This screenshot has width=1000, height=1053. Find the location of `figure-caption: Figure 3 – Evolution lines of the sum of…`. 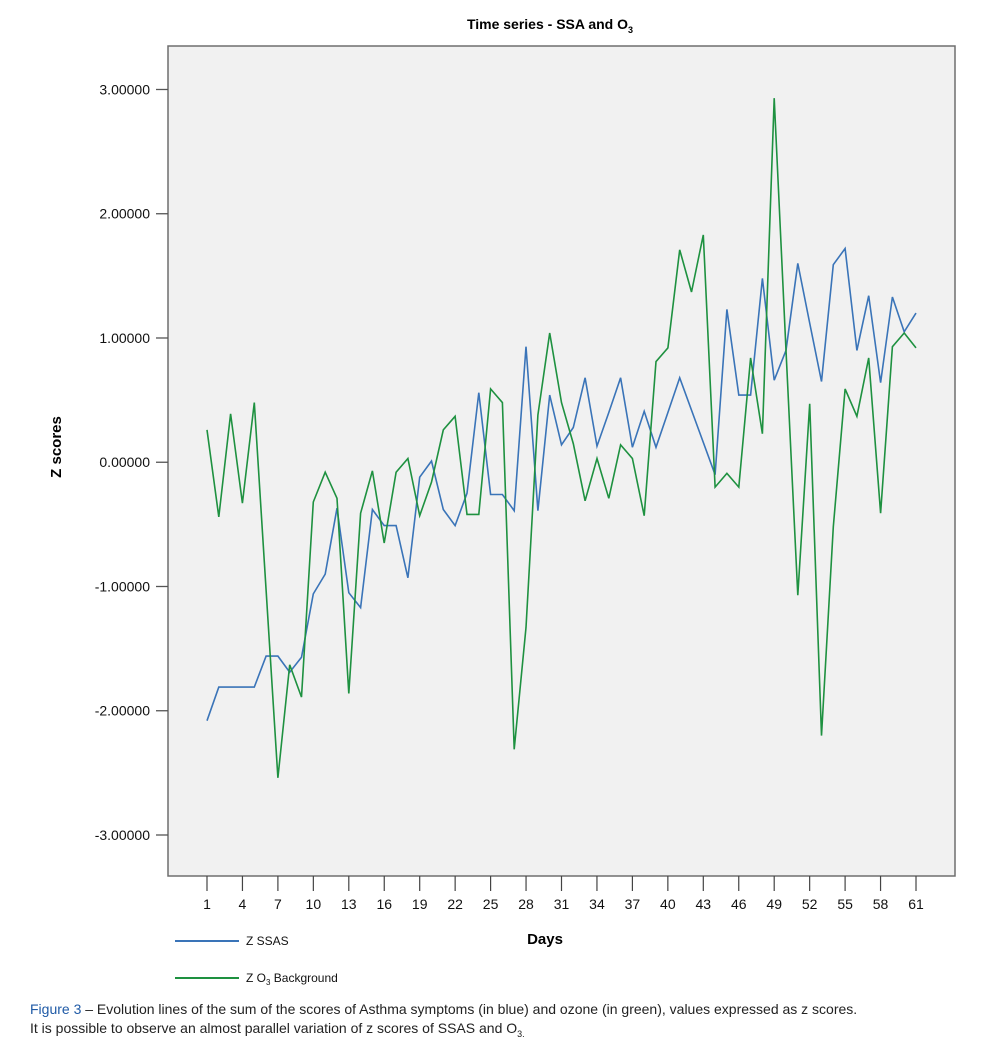

figure-caption: Figure 3 – Evolution lines of the sum of… is located at coordinates (505, 1022).